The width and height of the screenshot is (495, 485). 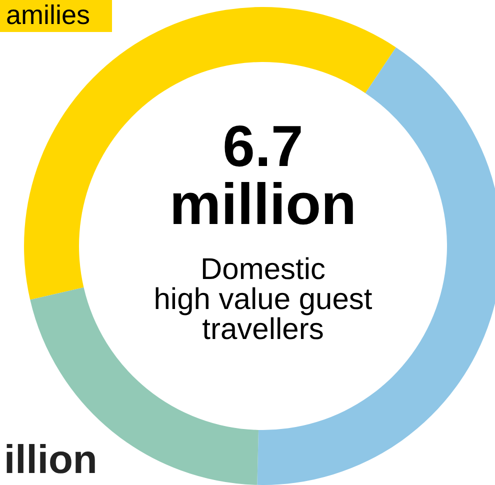 What do you see at coordinates (263, 299) in the screenshot?
I see `text: Domestic high value guest travellers` at bounding box center [263, 299].